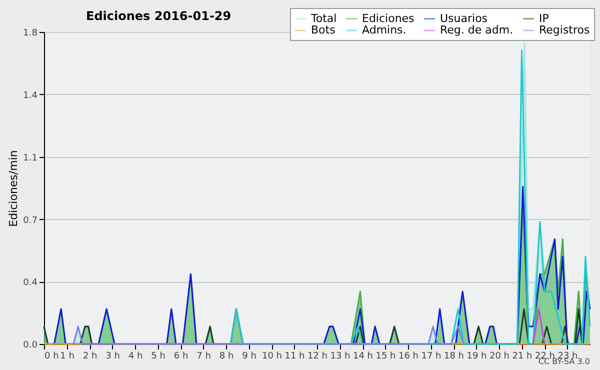  What do you see at coordinates (408, 357) in the screenshot?
I see `x-tick-label: 16 h` at bounding box center [408, 357].